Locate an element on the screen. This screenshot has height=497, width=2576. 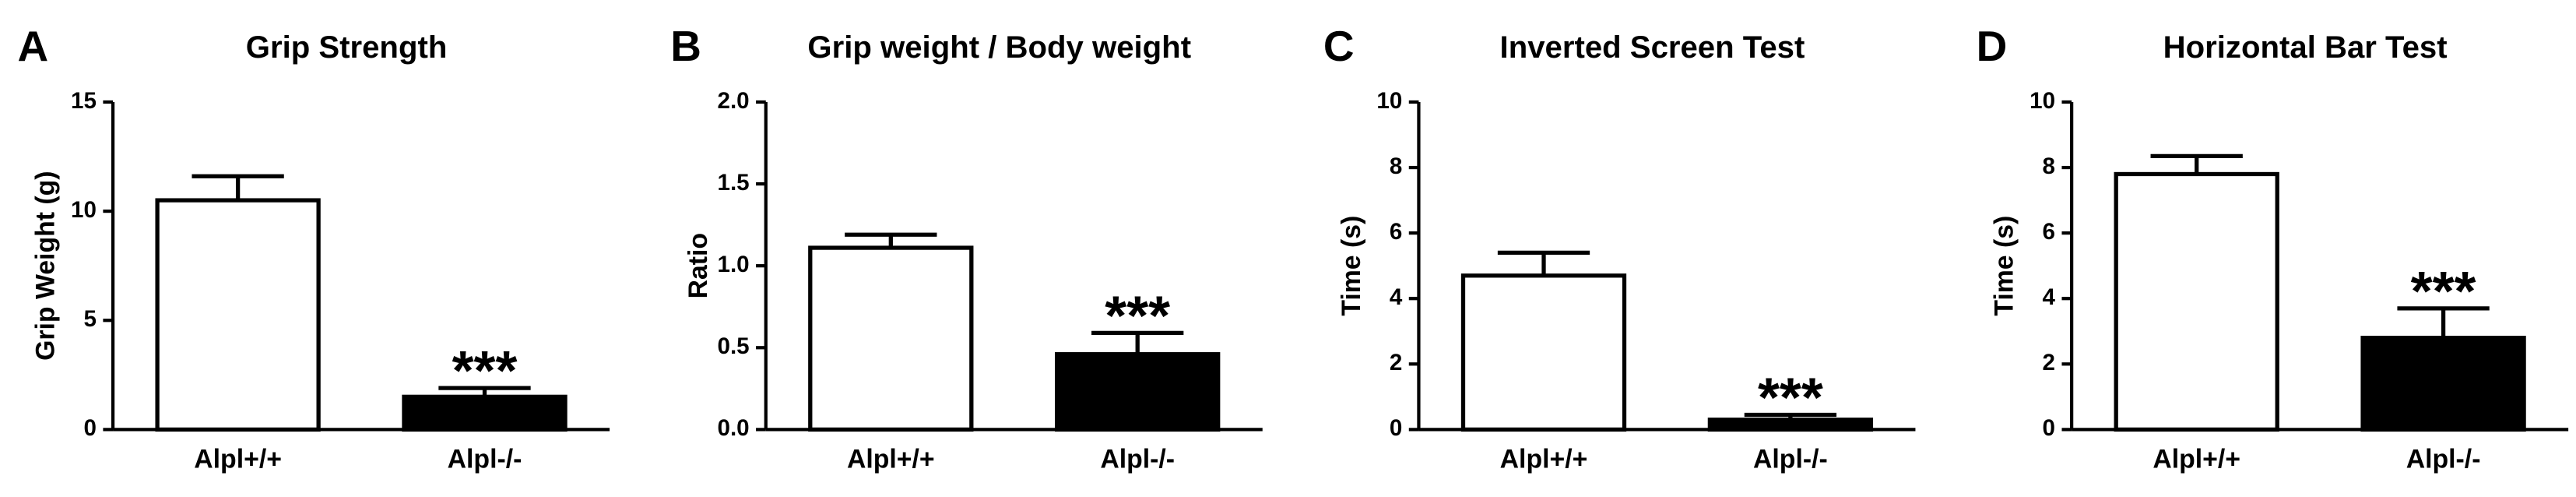
panel-letter: D is located at coordinates (1992, 46).